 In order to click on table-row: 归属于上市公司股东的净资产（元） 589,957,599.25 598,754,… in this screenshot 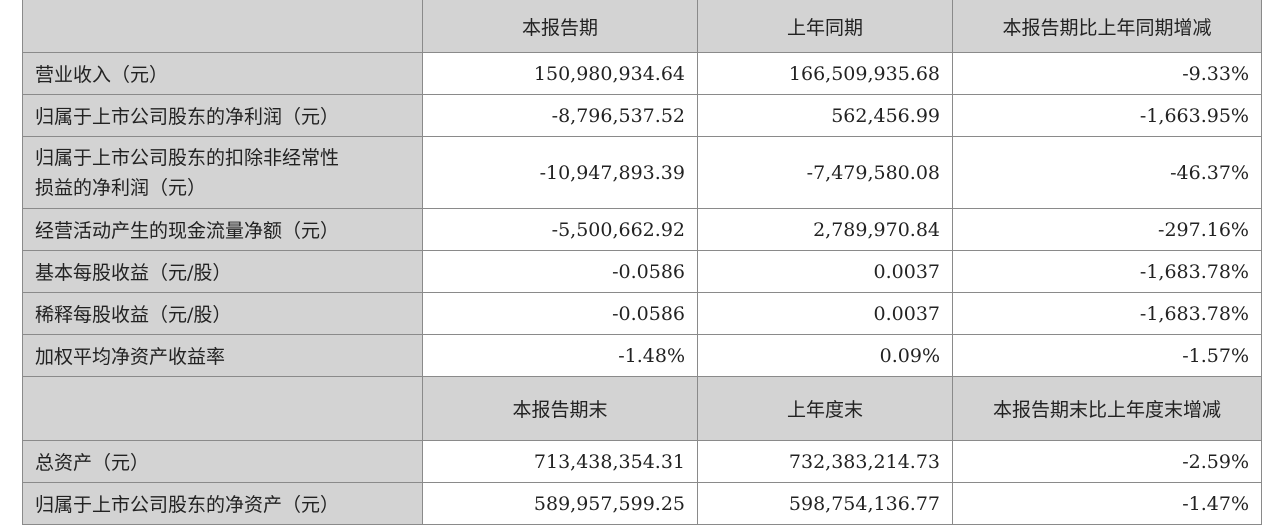, I will do `click(642, 503)`.